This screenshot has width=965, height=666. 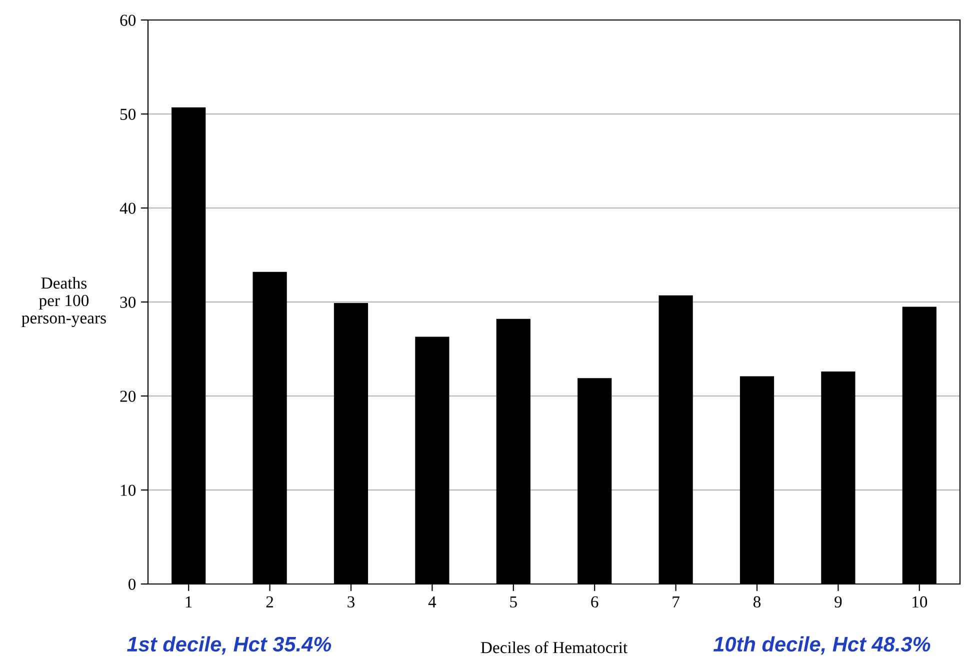 I want to click on x-tick-label: 4, so click(x=432, y=602).